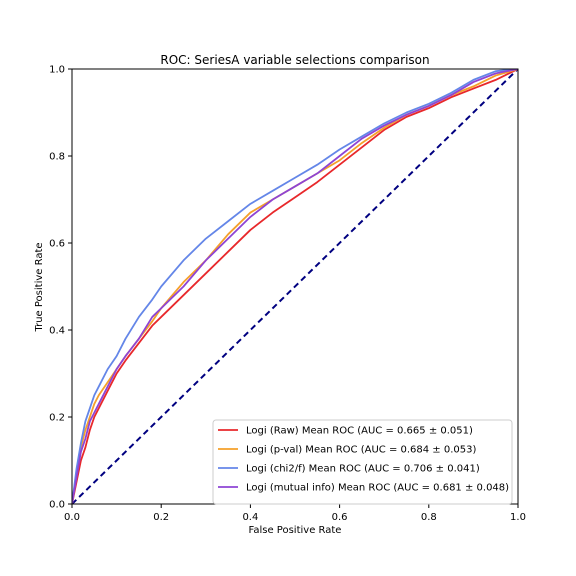 This screenshot has width=576, height=576. Describe the element at coordinates (39, 287) in the screenshot. I see `y-axis-label: True Positive Rate` at that location.